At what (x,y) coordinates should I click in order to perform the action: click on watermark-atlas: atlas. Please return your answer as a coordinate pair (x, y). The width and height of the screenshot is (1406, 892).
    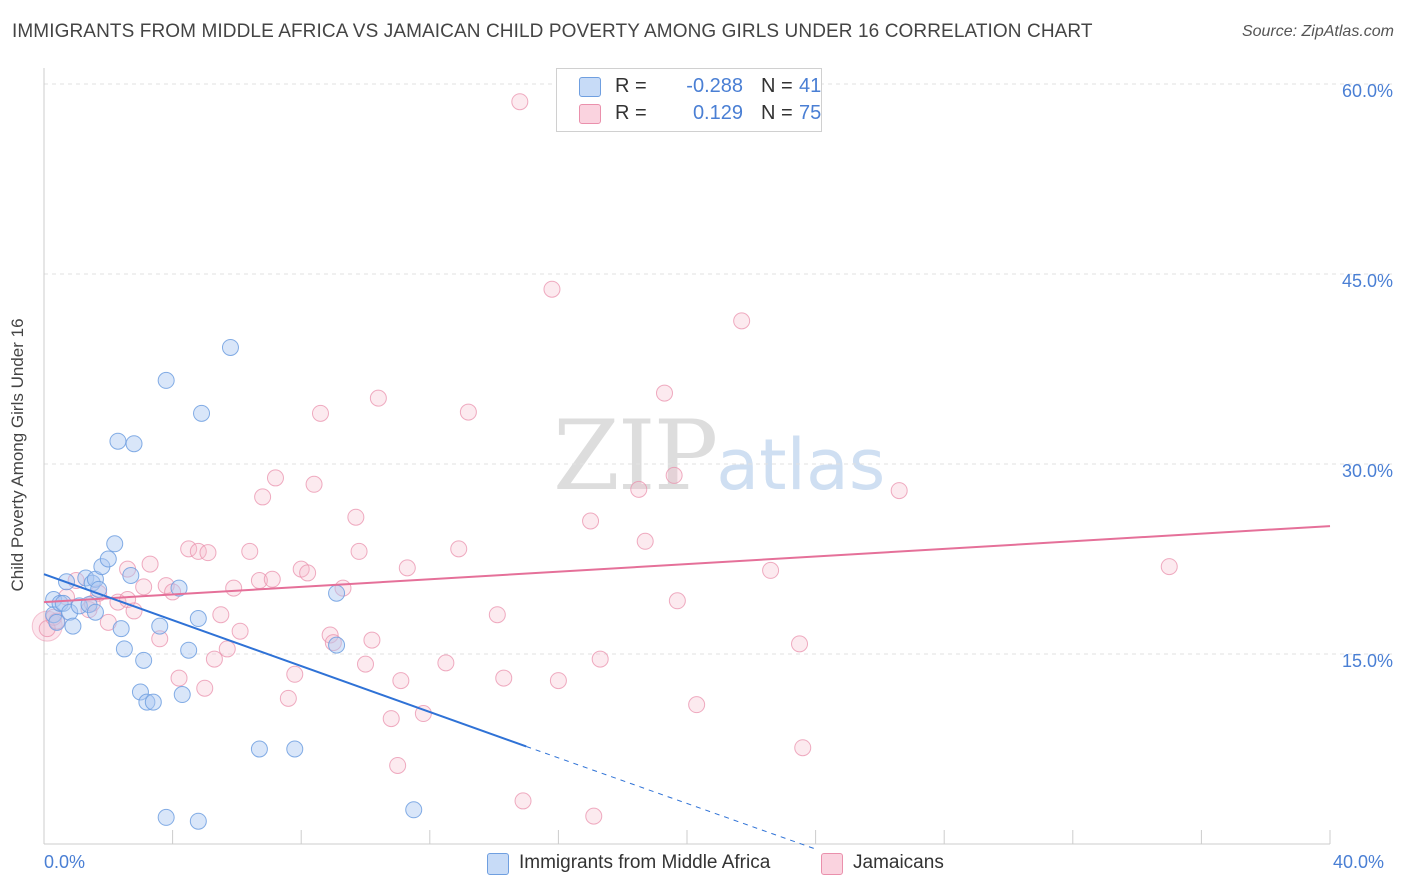
    Looking at the image, I should click on (801, 465).